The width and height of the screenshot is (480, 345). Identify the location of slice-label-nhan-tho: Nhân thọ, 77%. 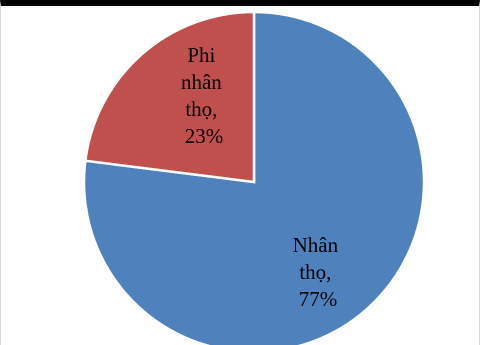
(318, 272).